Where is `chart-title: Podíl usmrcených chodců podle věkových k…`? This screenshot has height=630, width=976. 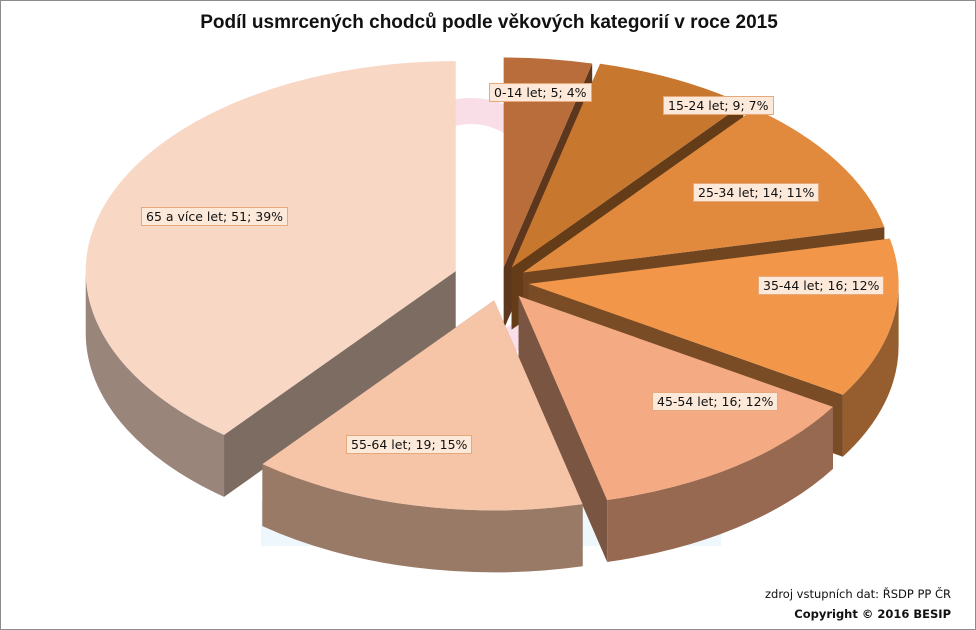
chart-title: Podíl usmrcených chodců podle věkových k… is located at coordinates (489, 22).